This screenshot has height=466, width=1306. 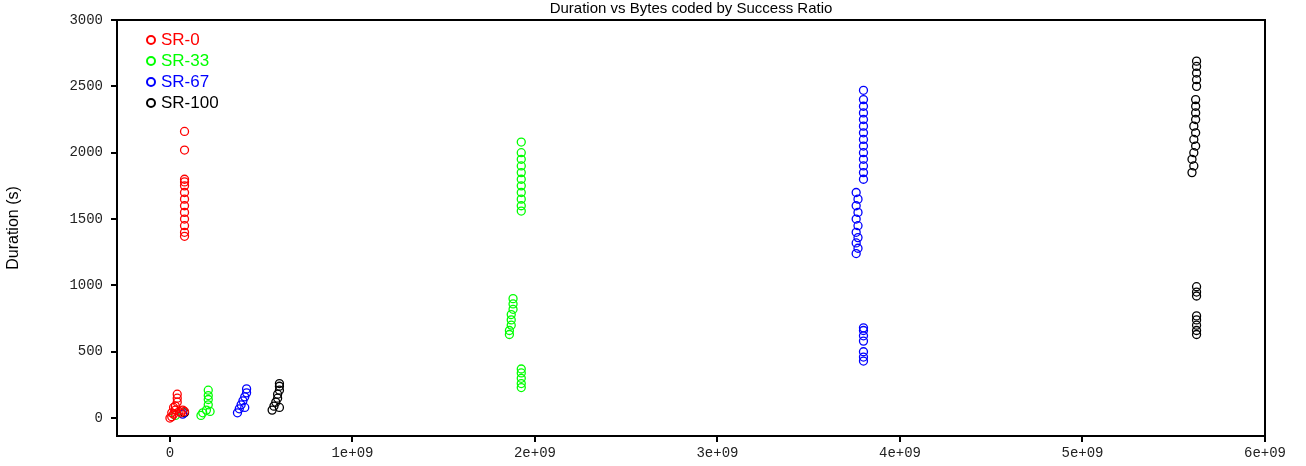 I want to click on x-tick-label: 5e+09, so click(x=1082, y=453).